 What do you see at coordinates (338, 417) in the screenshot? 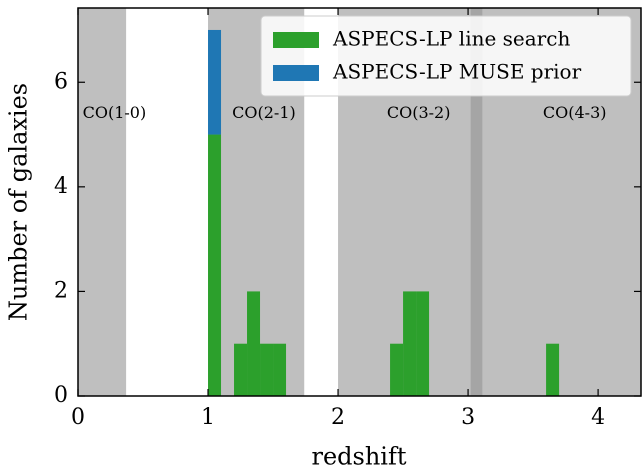
I see `x-tick-label: 2` at bounding box center [338, 417].